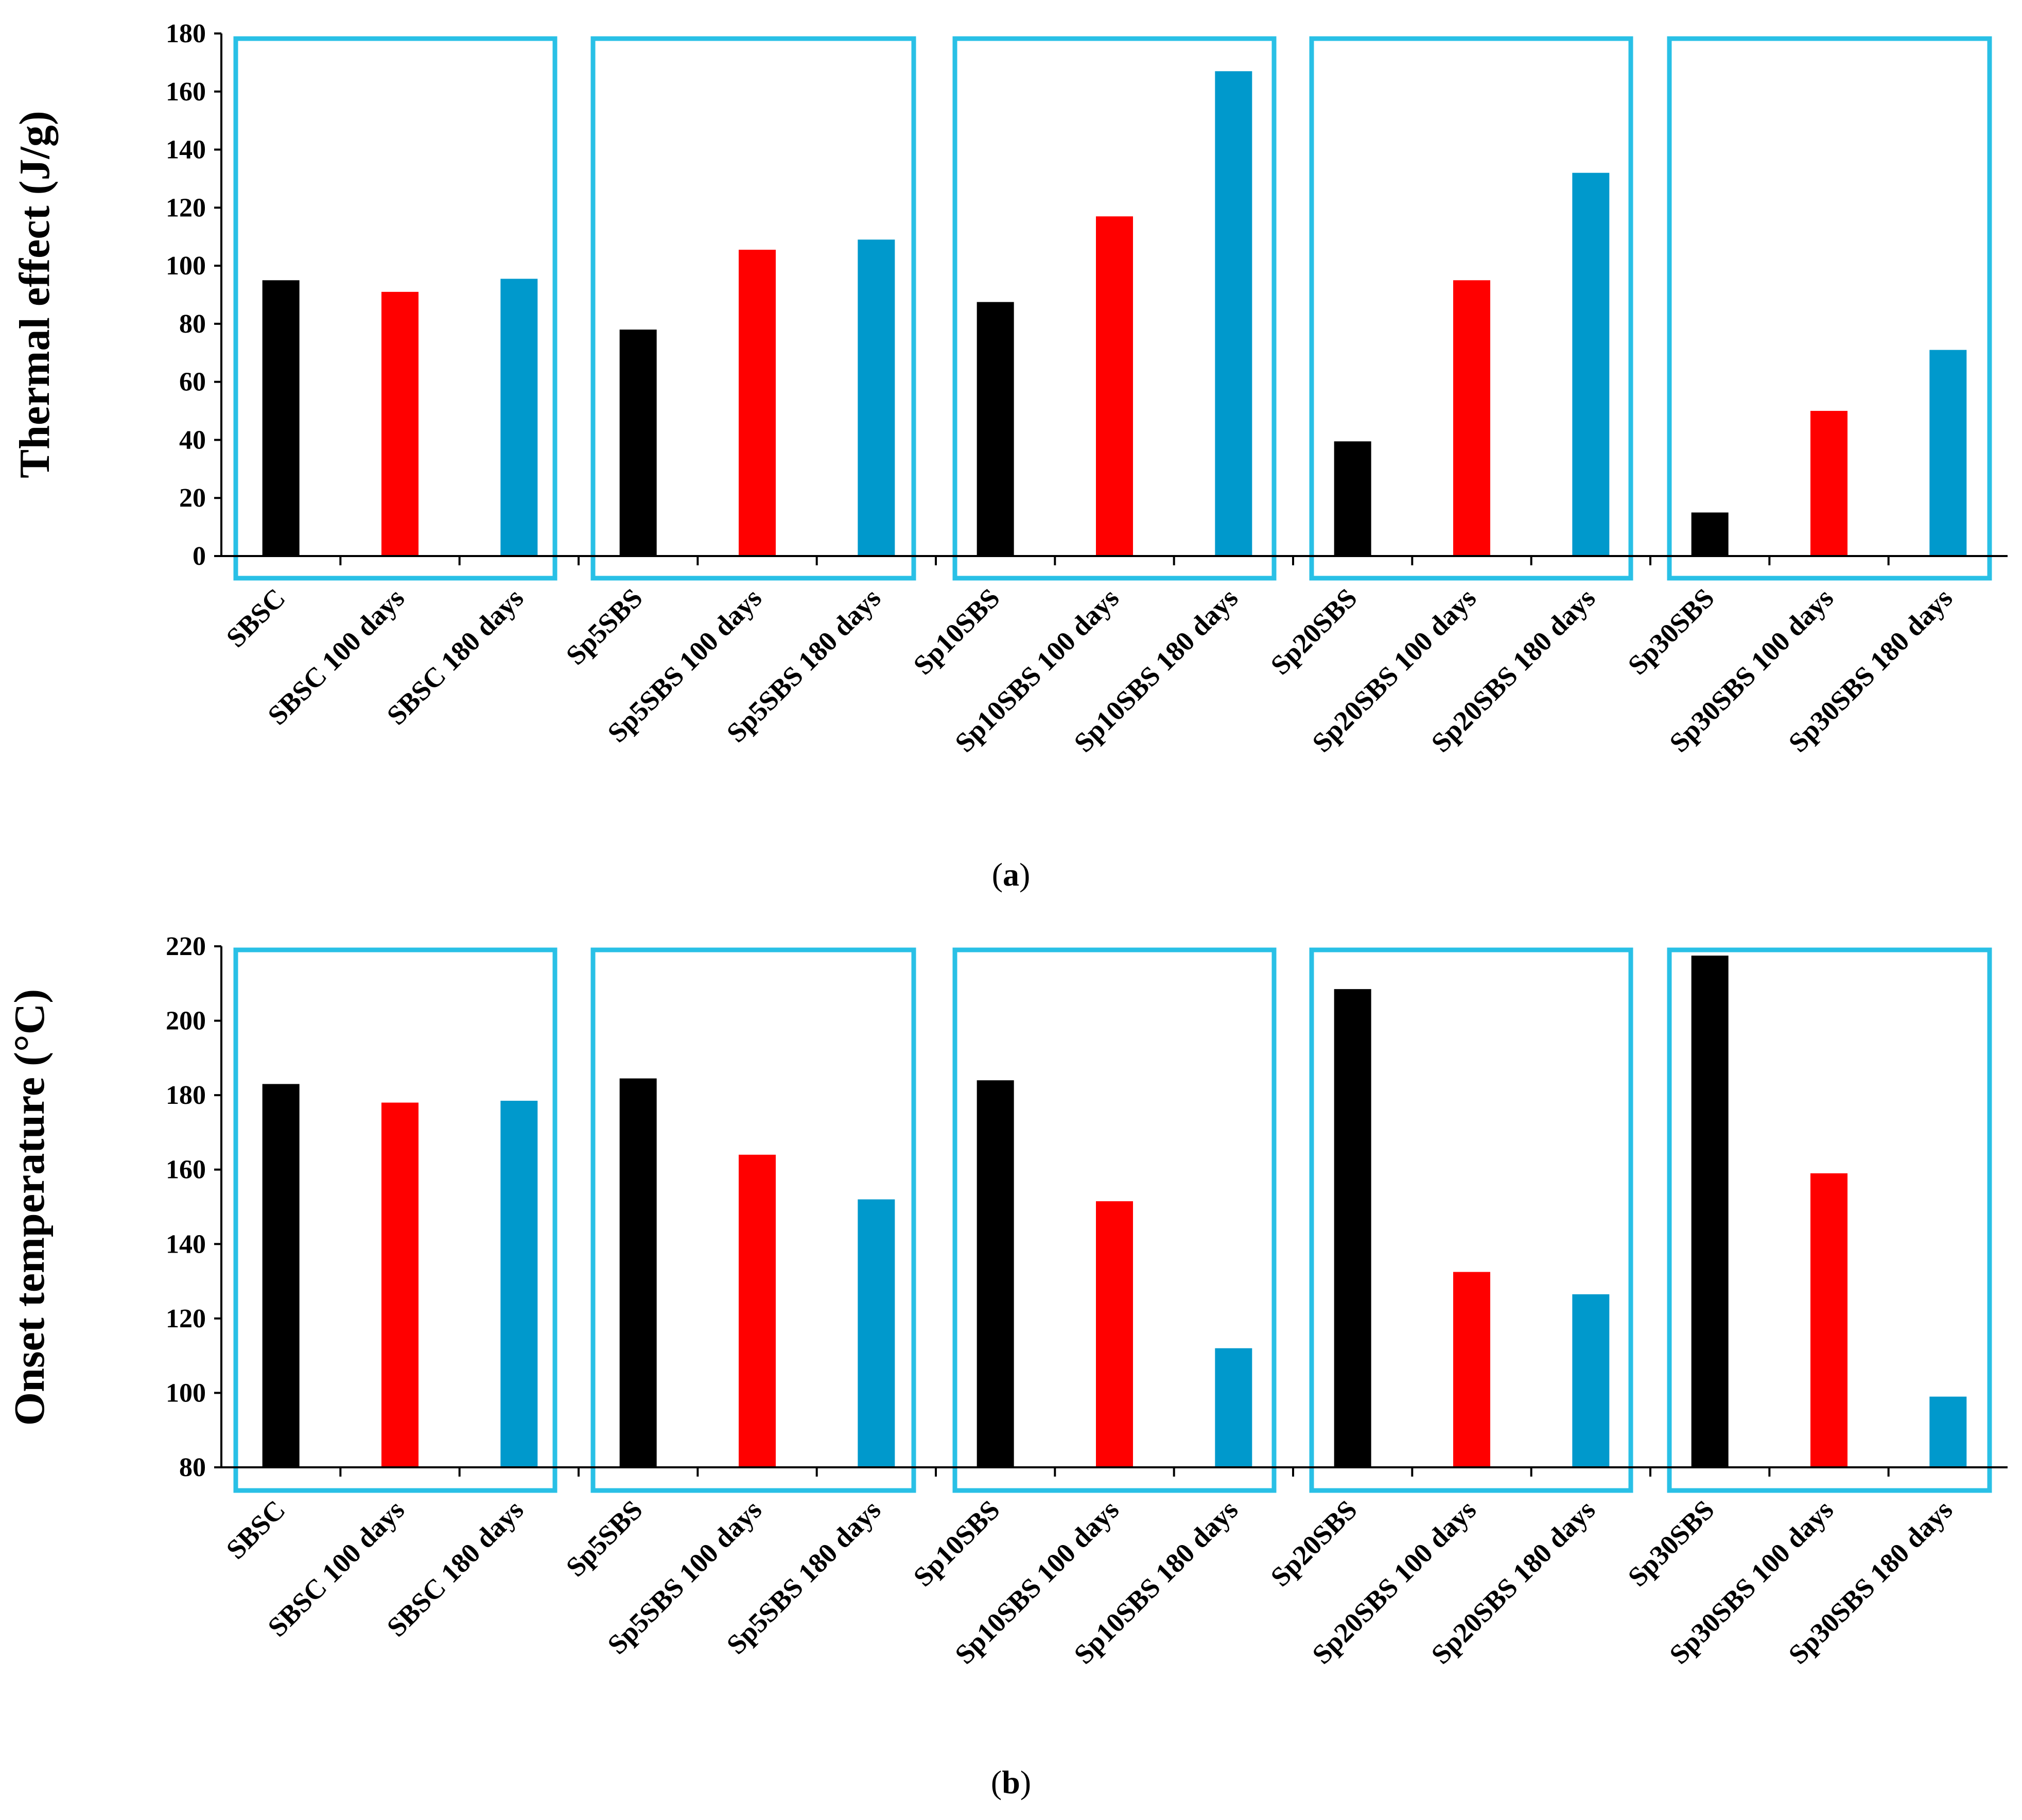 The width and height of the screenshot is (2022, 1820). What do you see at coordinates (192, 498) in the screenshot?
I see `y-tick-label: 20` at bounding box center [192, 498].